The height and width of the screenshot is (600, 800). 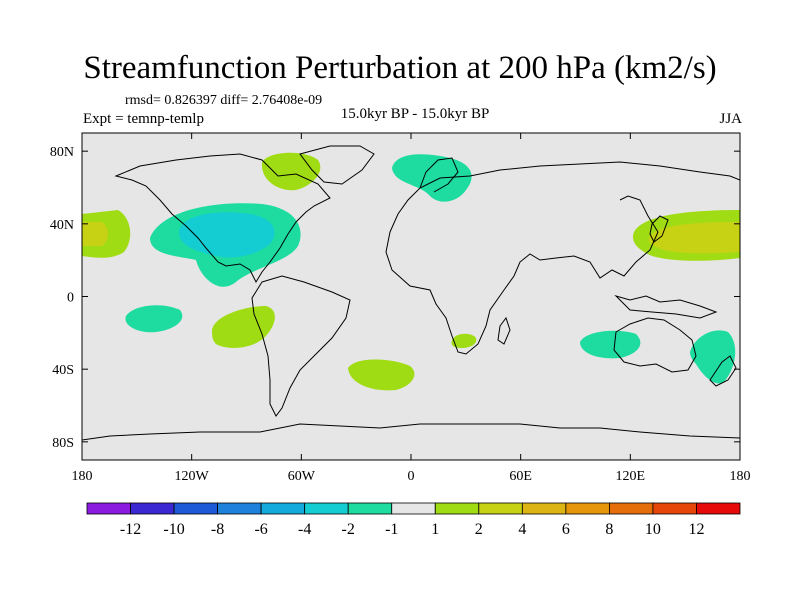 What do you see at coordinates (609, 529) in the screenshot?
I see `colorbar-label: 8` at bounding box center [609, 529].